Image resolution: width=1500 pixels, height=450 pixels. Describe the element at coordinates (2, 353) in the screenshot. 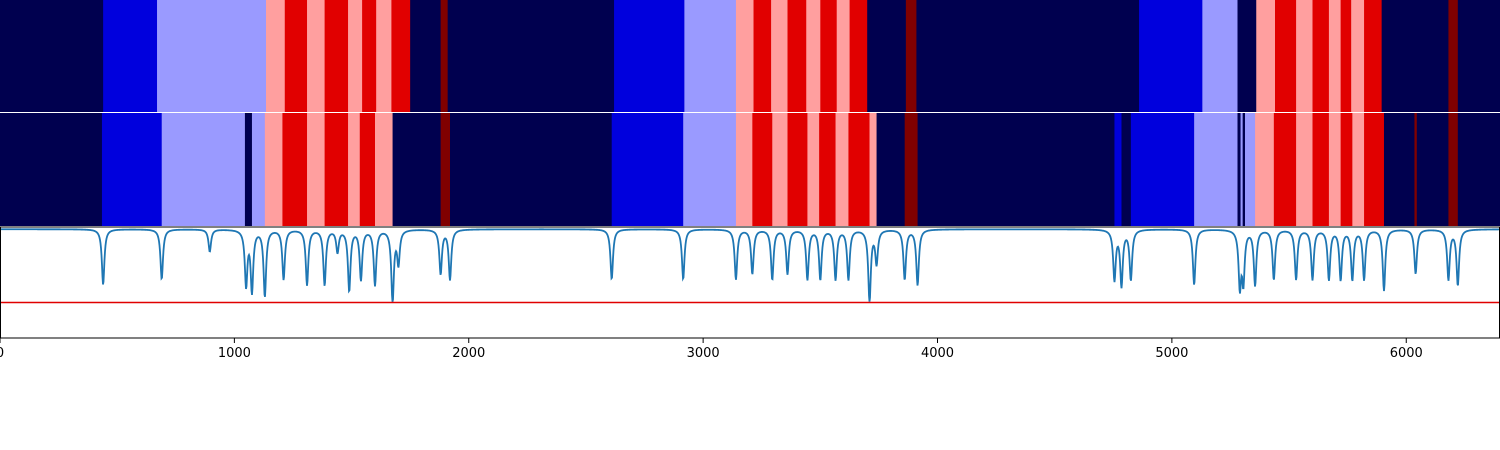

I see `x-tick-label: 0` at that location.